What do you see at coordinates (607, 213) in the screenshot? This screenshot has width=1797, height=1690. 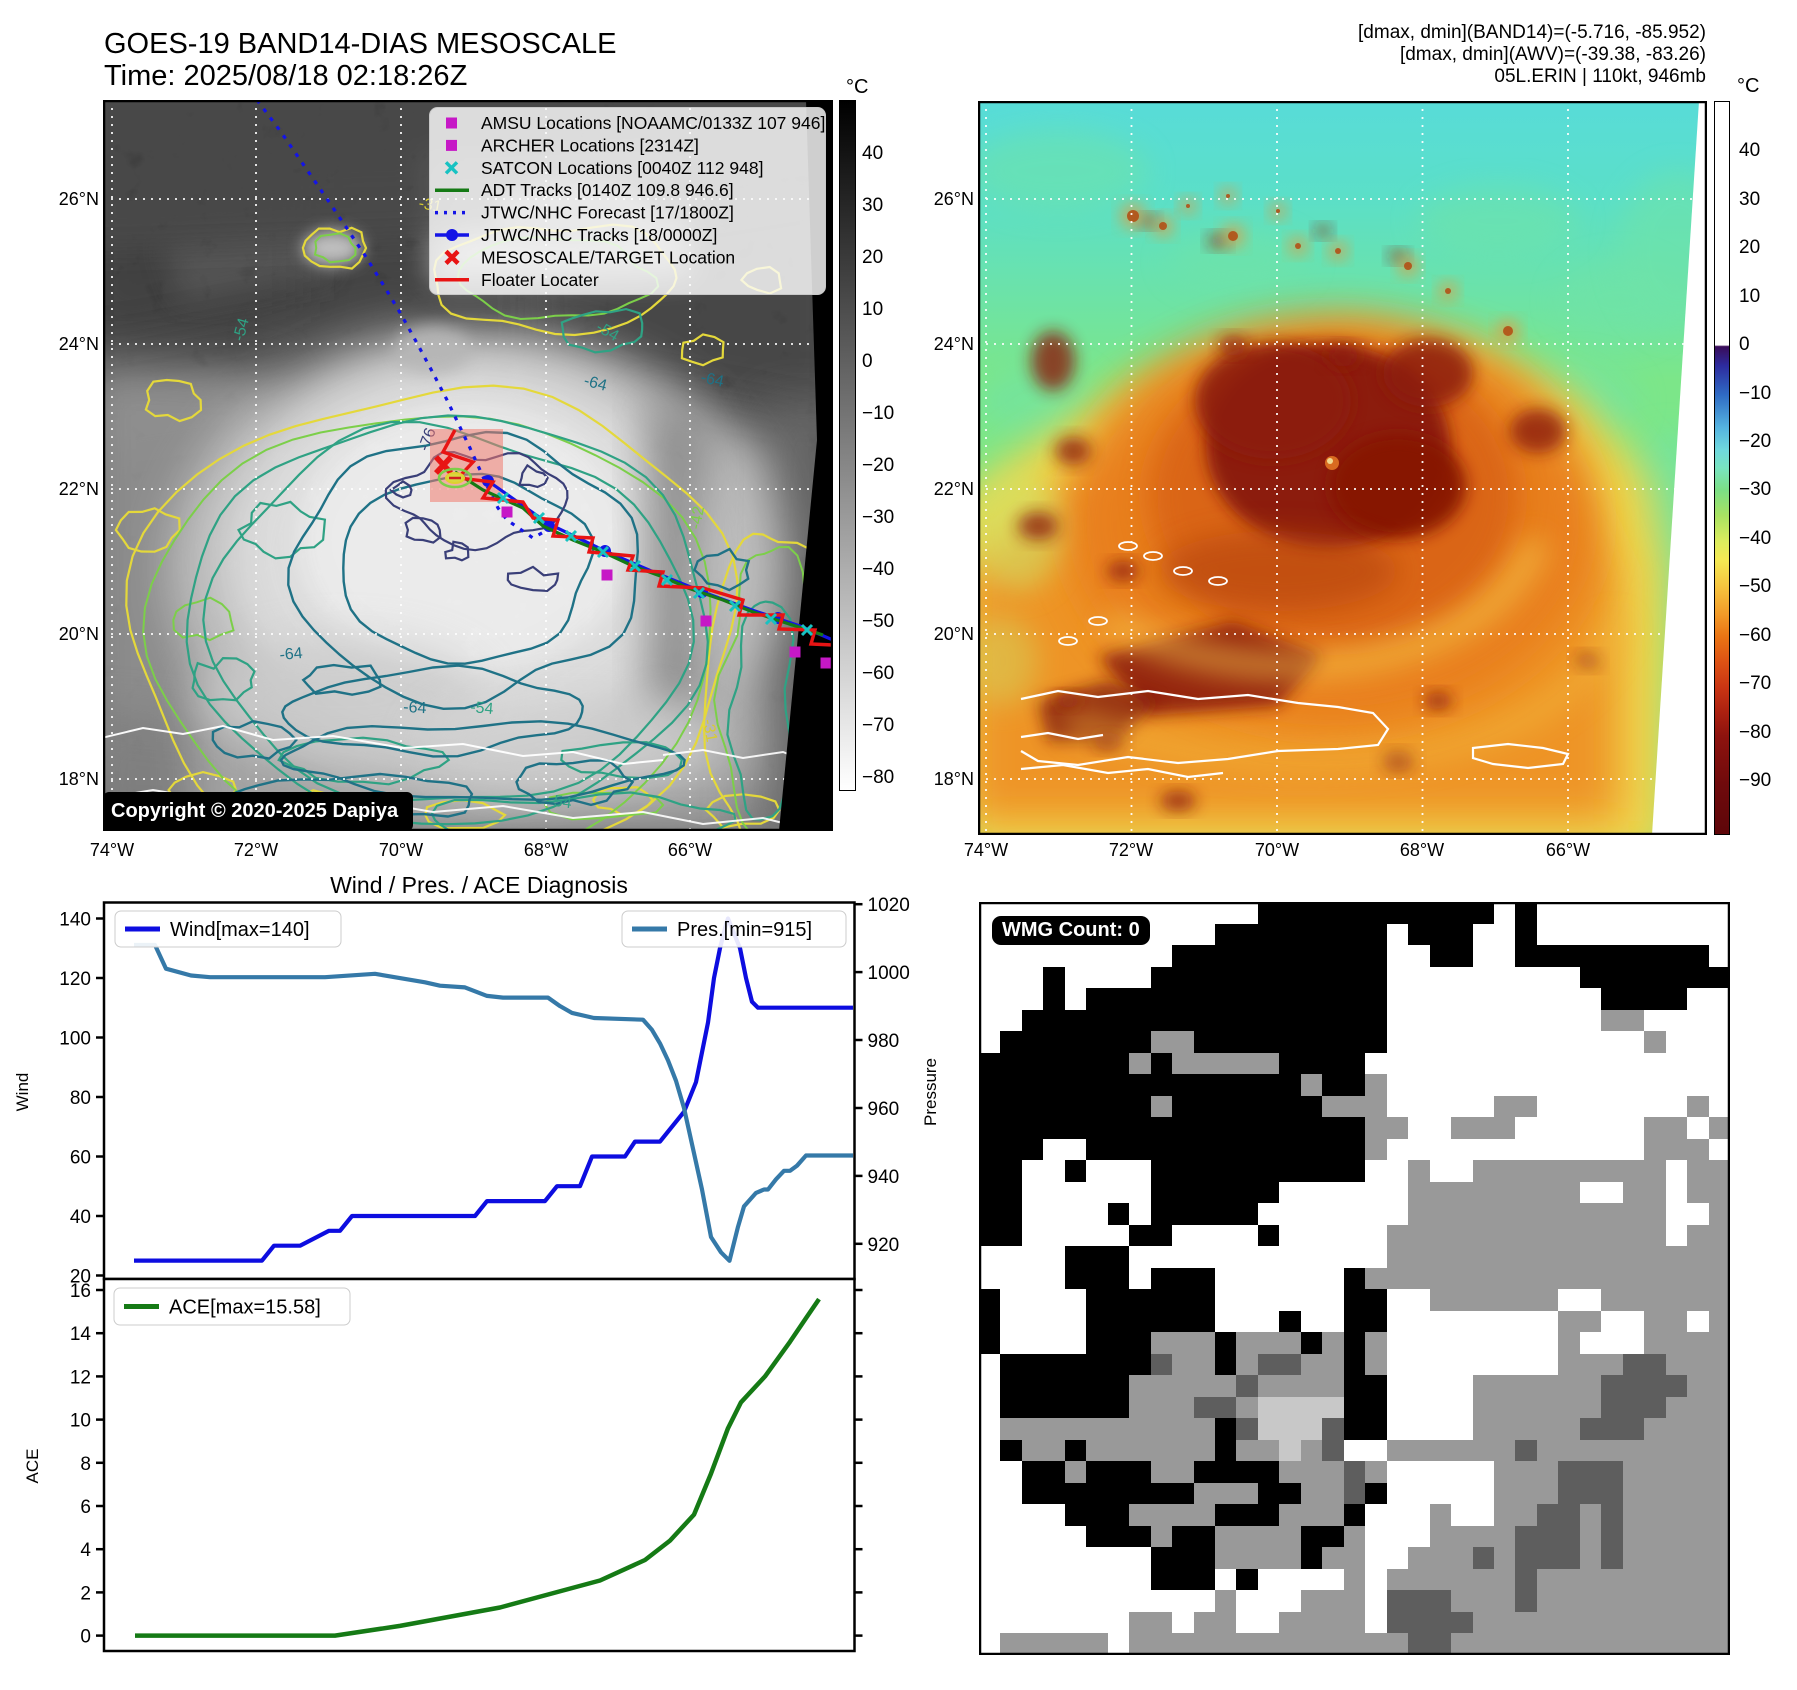 I see `svg-text: JTWC/NHC Forecast [17/1800Z]` at bounding box center [607, 213].